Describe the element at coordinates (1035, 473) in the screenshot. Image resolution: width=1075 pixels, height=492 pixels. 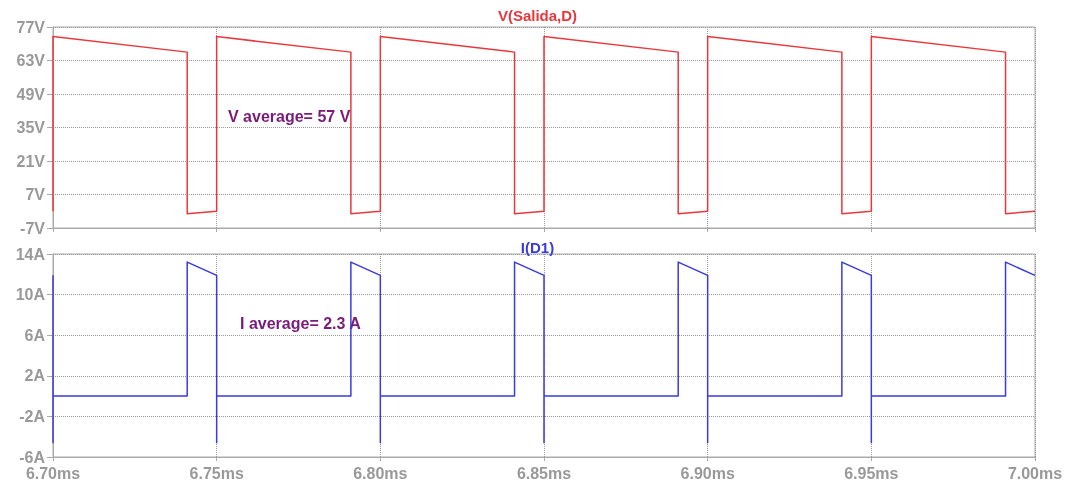
I see `x-tick-label: 7.00ms` at that location.